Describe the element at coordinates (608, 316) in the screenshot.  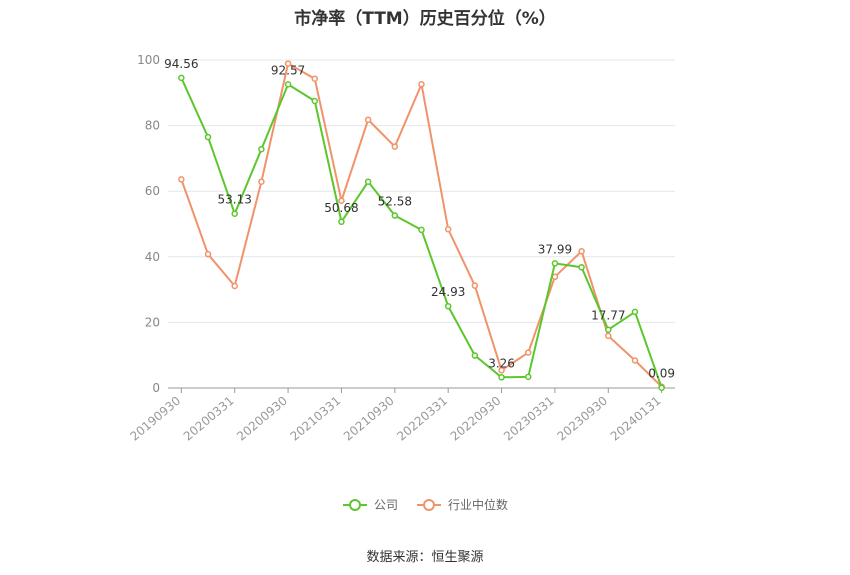
I see `data-label: 17.77` at that location.